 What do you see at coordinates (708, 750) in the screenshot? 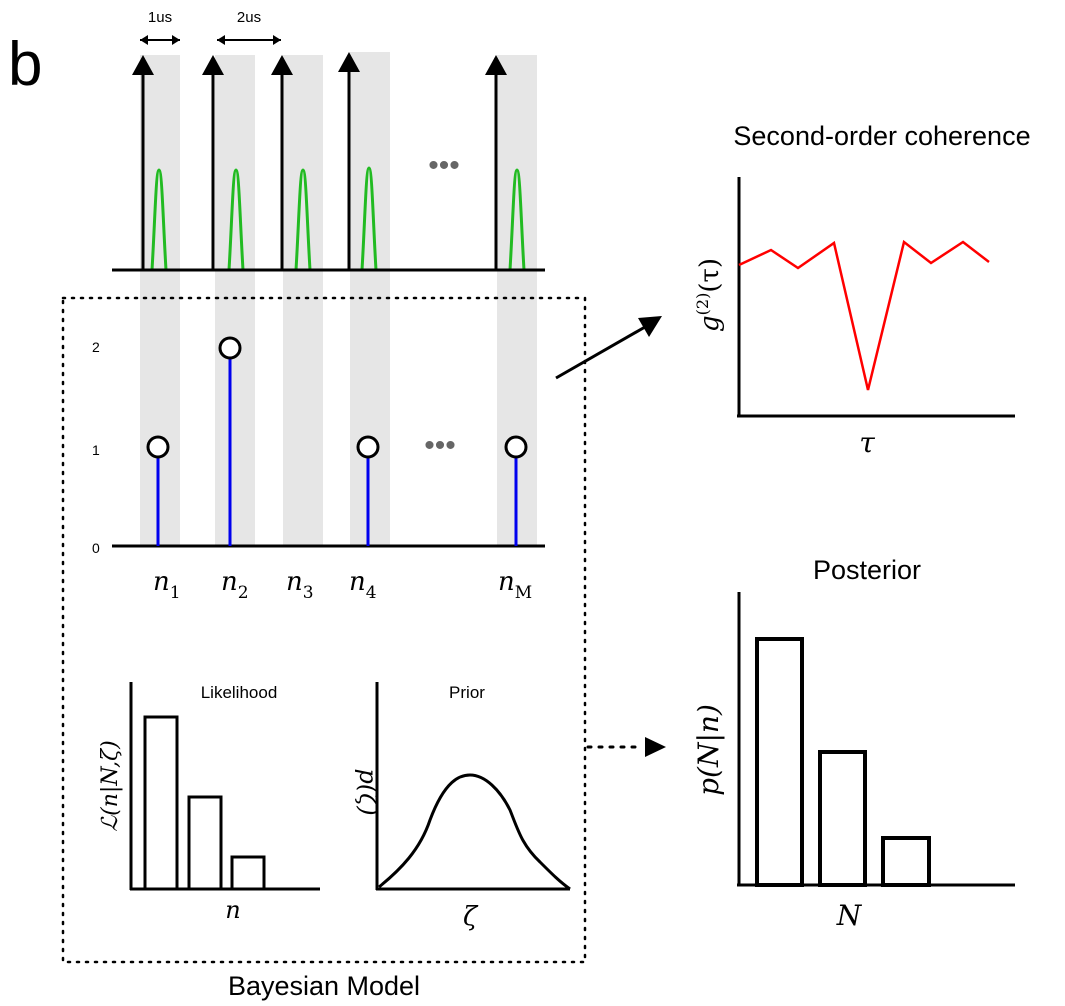
I see `posterior-ylabel: p(N|n)` at bounding box center [708, 750].